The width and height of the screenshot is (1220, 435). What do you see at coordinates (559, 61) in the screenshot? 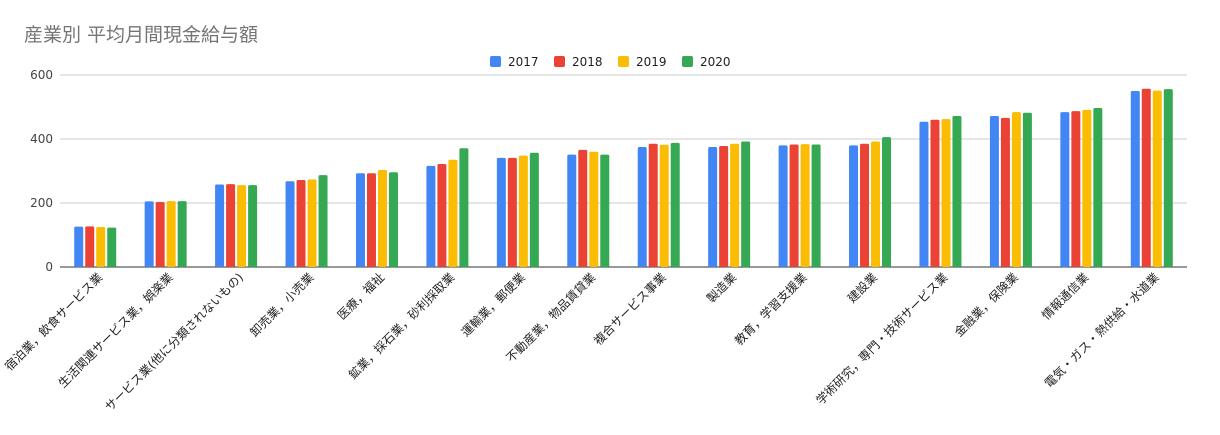
I see `legend-swatch-2018` at bounding box center [559, 61].